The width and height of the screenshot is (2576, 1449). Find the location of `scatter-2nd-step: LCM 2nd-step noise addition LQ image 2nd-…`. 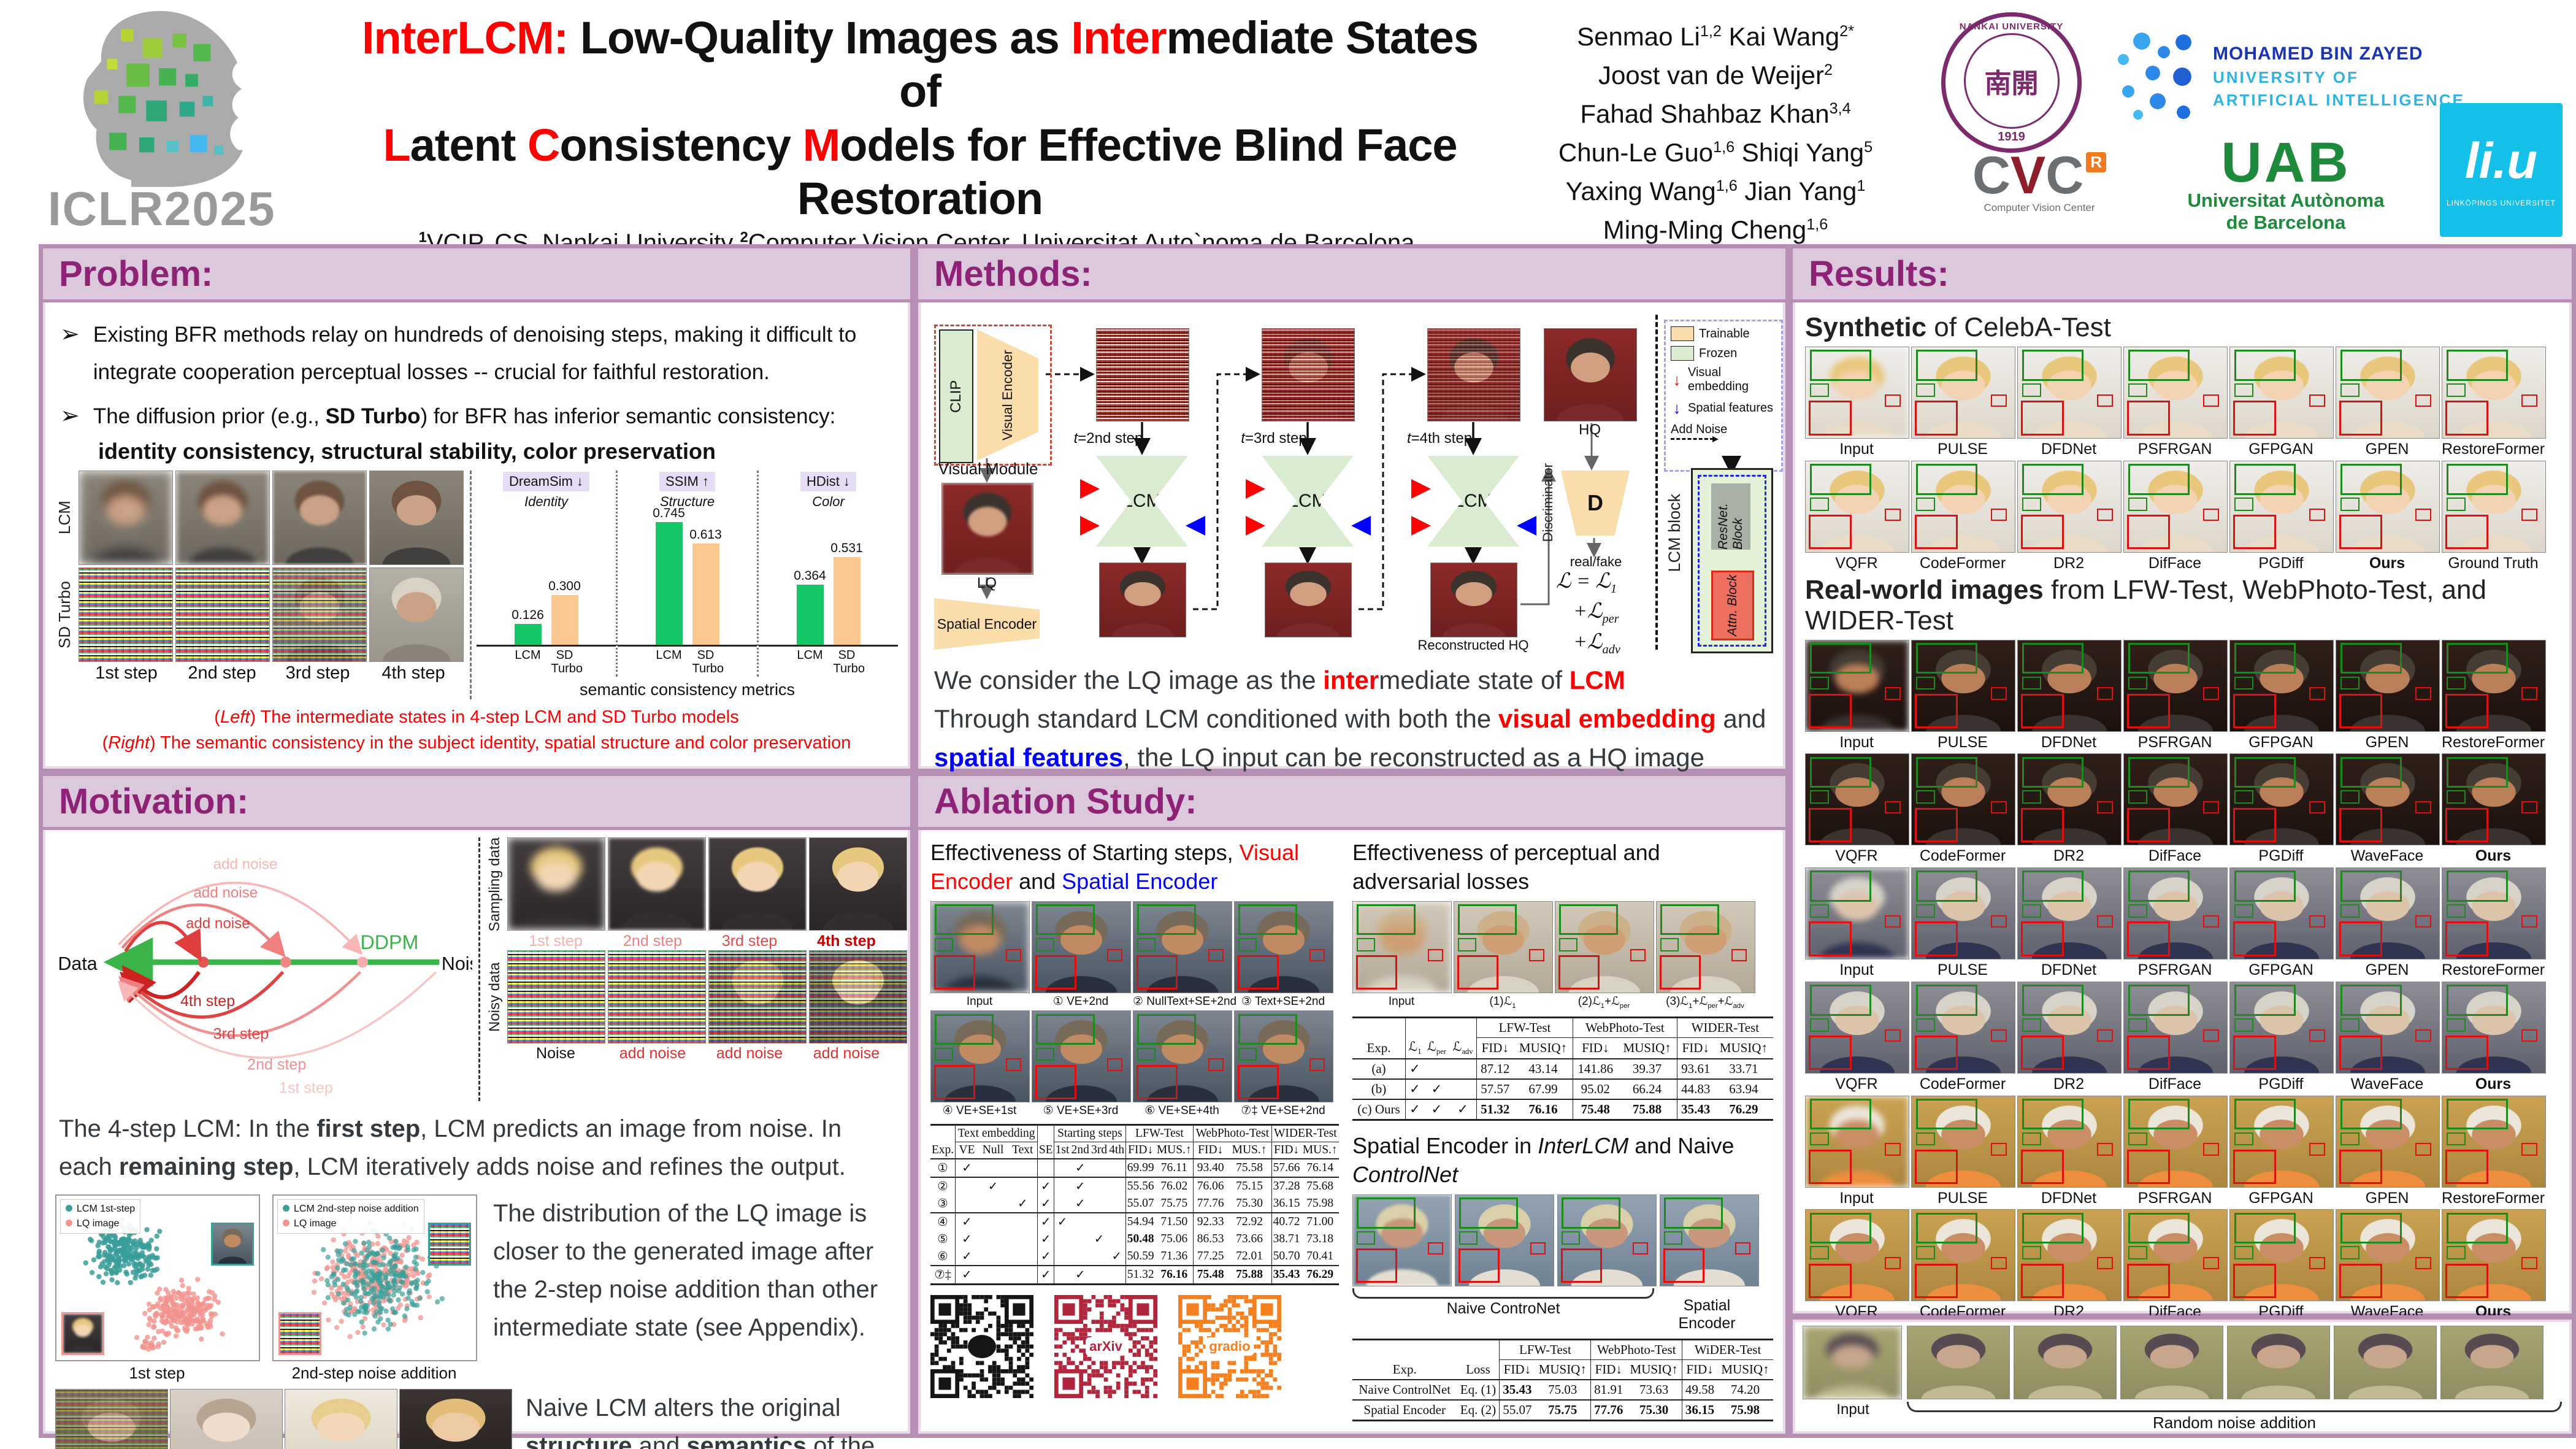

scatter-2nd-step: LCM 2nd-step noise addition LQ image 2nd-… is located at coordinates (374, 1288).